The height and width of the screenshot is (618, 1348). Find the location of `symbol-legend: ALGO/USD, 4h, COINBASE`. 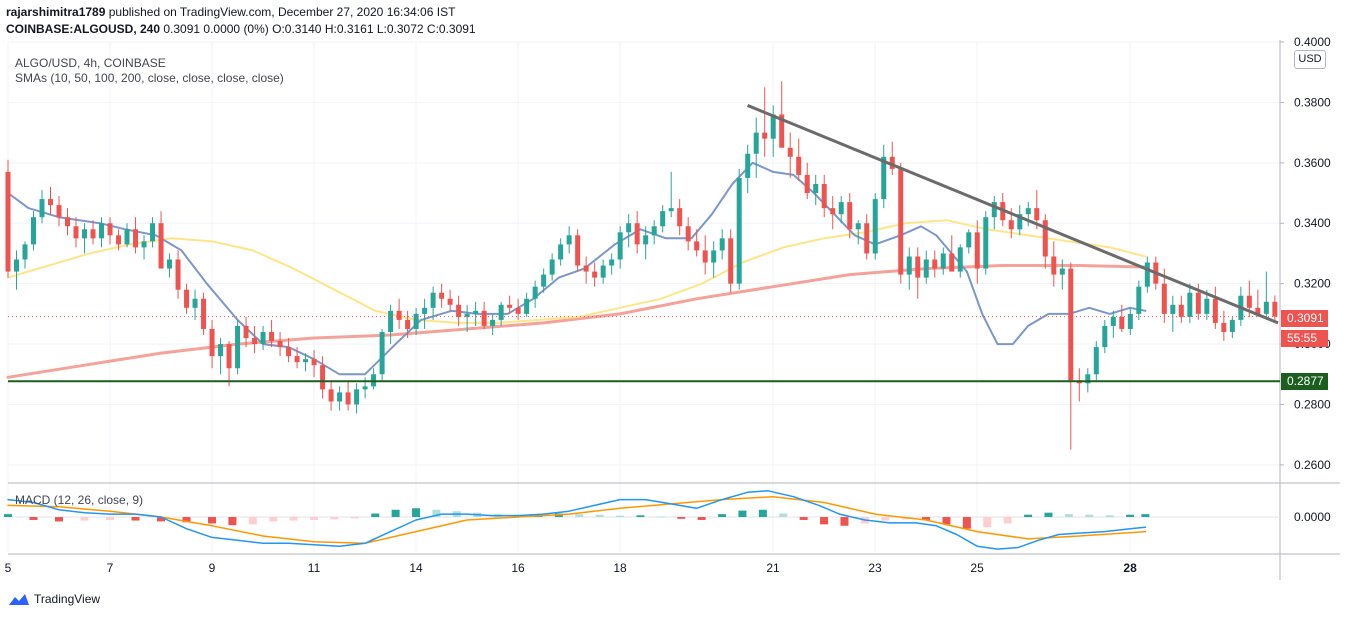

symbol-legend: ALGO/USD, 4h, COINBASE is located at coordinates (90, 63).